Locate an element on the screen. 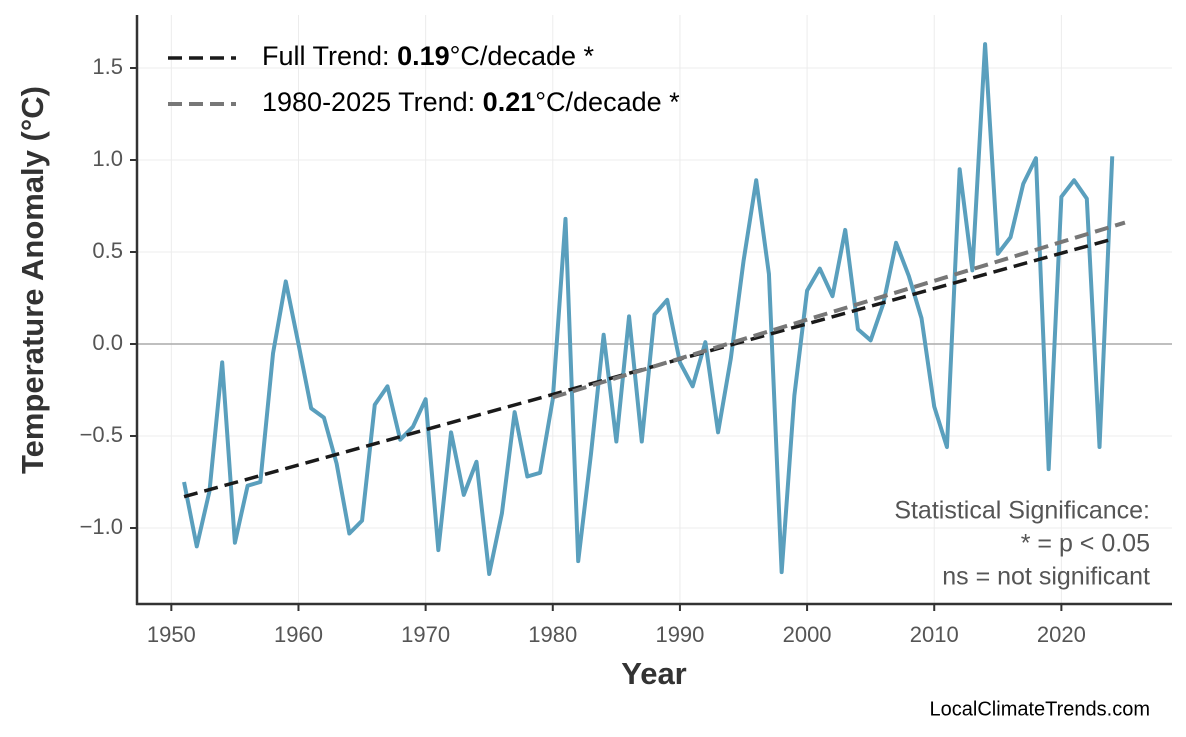 This screenshot has height=737, width=1186. x-tick-label: 2010 is located at coordinates (934, 634).